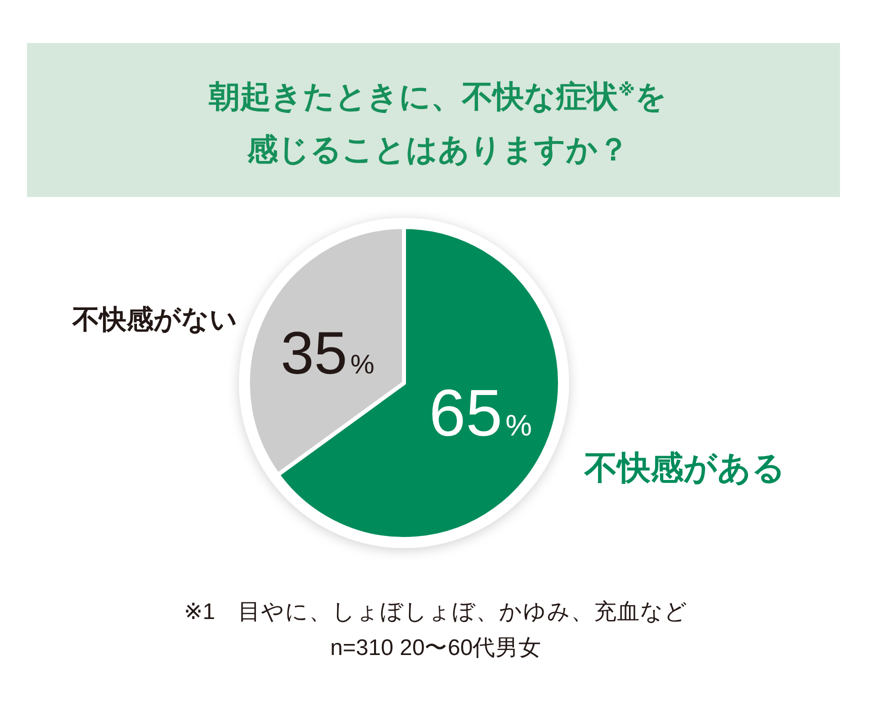 The width and height of the screenshot is (877, 710). I want to click on text: n=310 20〜60代男女, so click(436, 647).